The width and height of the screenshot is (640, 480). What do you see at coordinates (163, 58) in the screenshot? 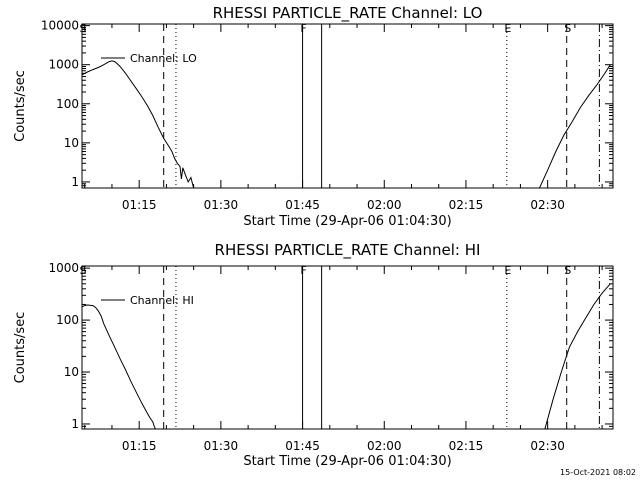
I see `legend-label: Channel: LO` at bounding box center [163, 58].